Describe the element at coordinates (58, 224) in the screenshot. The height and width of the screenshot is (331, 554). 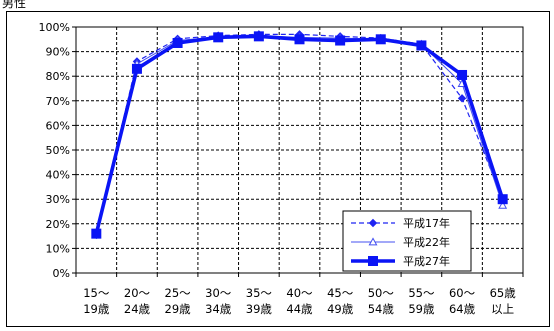
I see `y-tick-label: 20%` at that location.